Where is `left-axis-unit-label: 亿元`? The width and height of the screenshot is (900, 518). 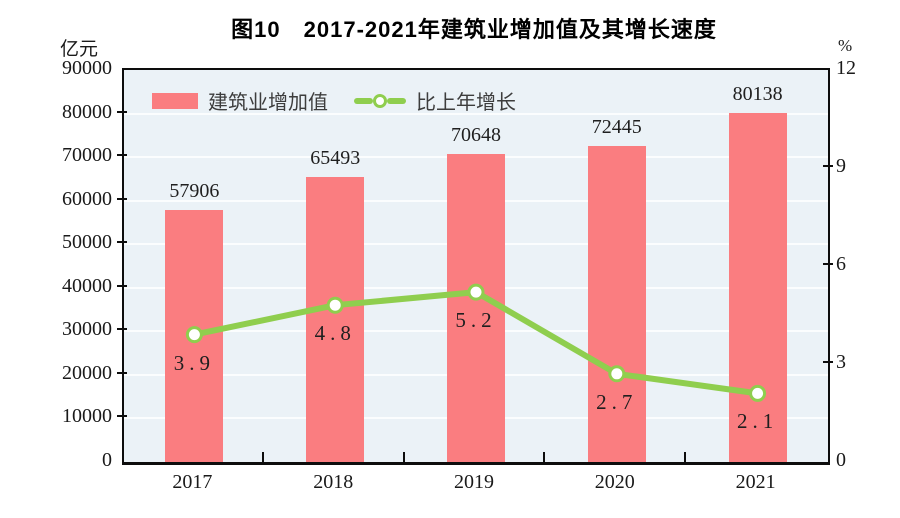 left-axis-unit-label: 亿元 is located at coordinates (79, 49).